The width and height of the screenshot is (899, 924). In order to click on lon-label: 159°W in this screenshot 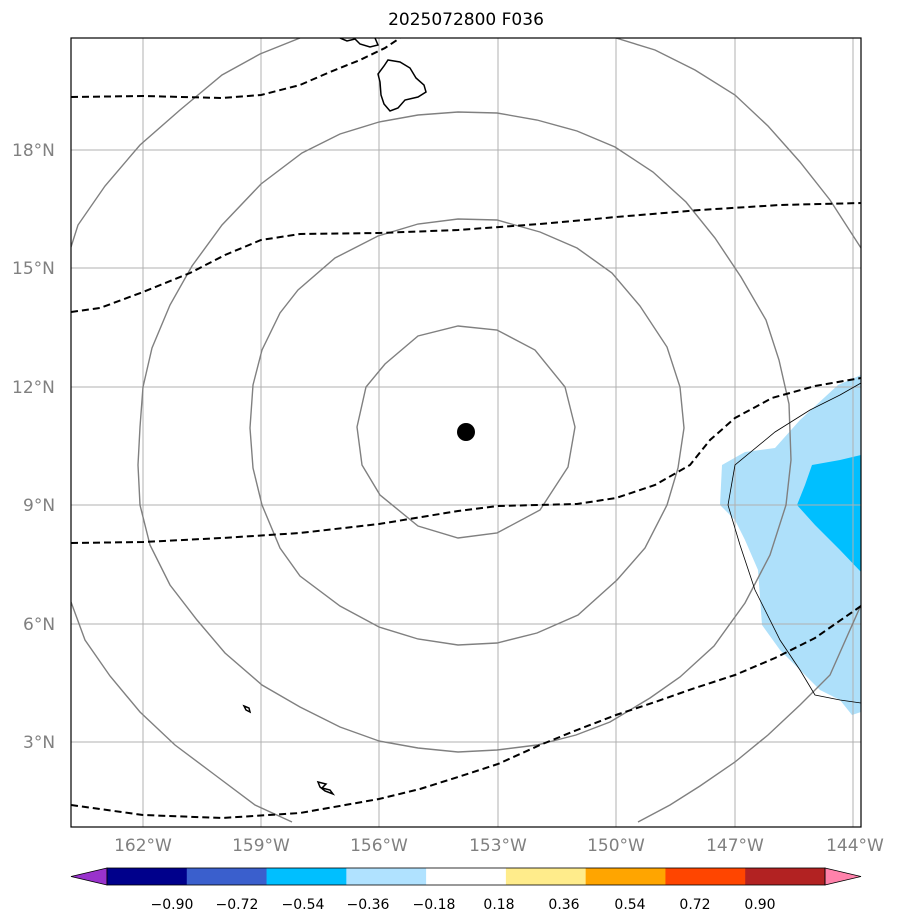, I will do `click(261, 846)`.